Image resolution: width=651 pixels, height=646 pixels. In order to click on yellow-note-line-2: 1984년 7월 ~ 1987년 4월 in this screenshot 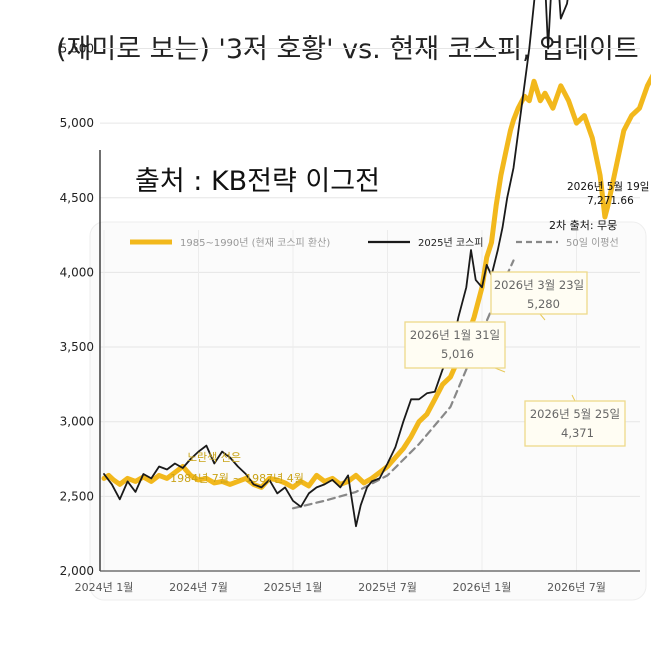, I will do `click(237, 478)`.